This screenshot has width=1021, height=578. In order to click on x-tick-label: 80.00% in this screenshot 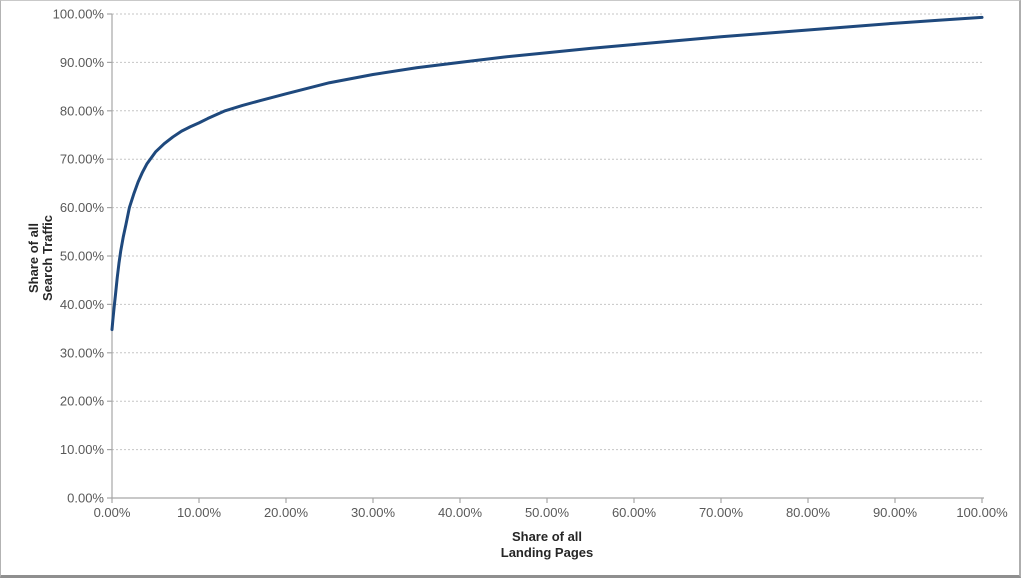, I will do `click(808, 512)`.